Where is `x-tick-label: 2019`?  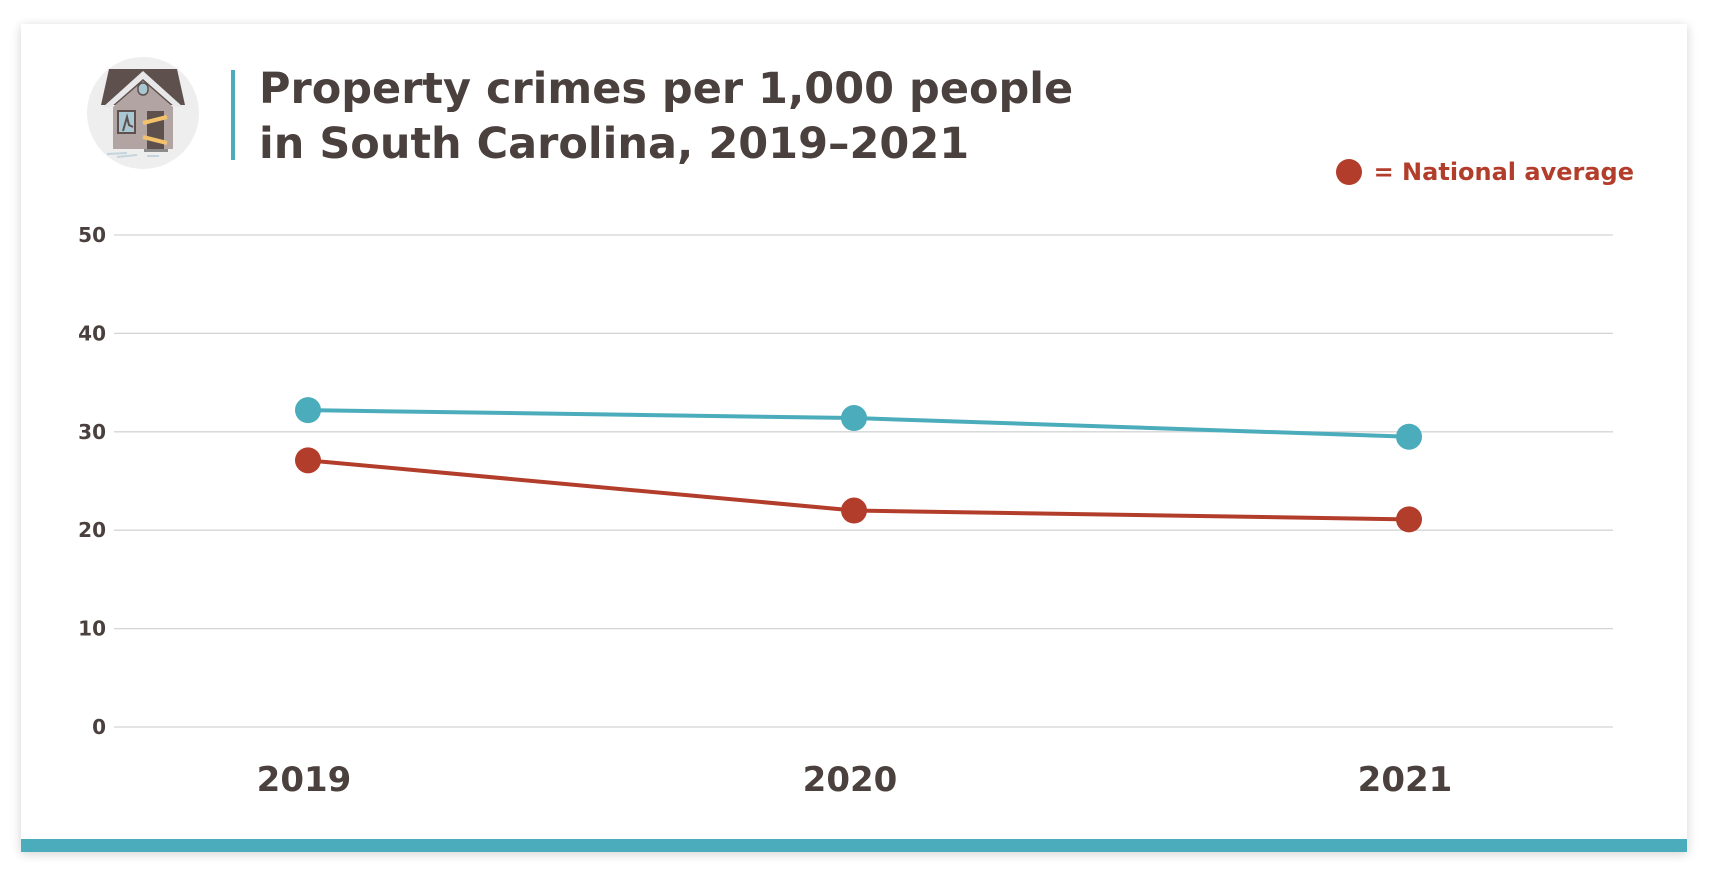 x-tick-label: 2019 is located at coordinates (304, 780).